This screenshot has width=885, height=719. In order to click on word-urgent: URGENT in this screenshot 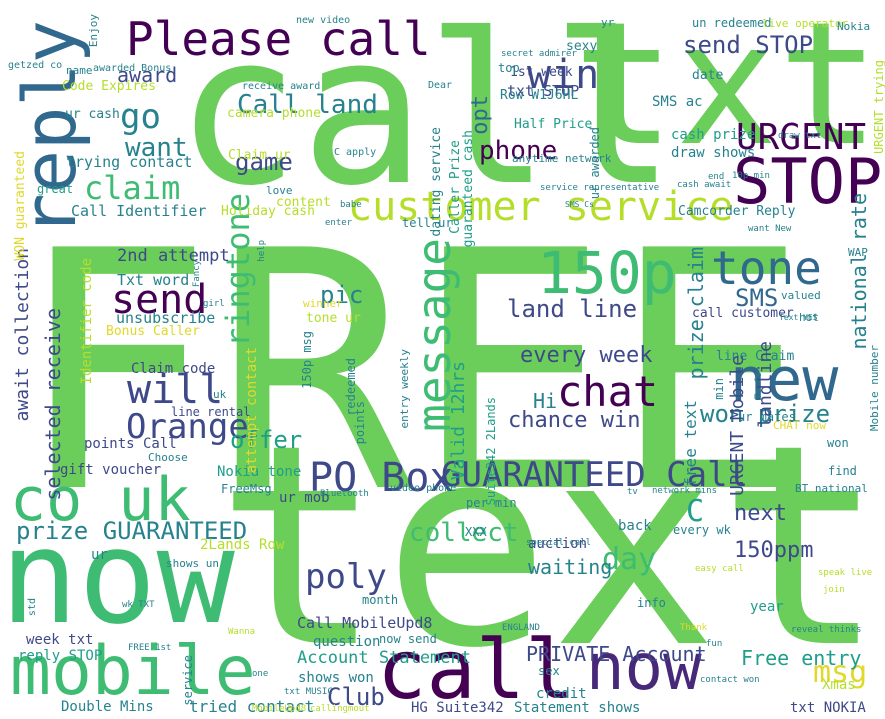, I will do `click(801, 137)`.